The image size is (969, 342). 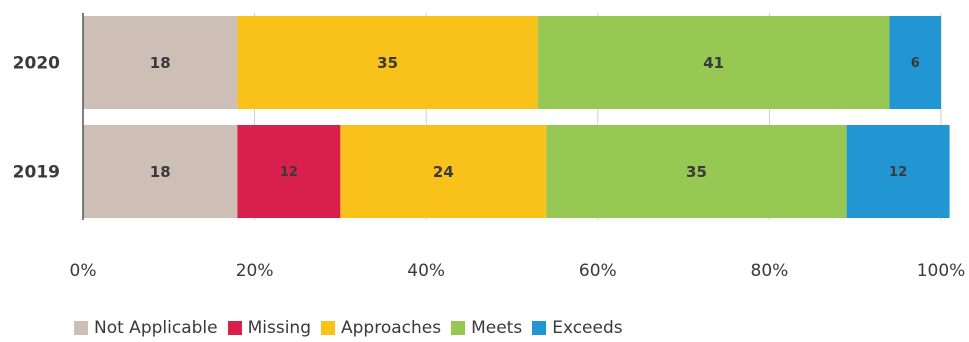 What do you see at coordinates (391, 328) in the screenshot?
I see `legend-label: Approaches` at bounding box center [391, 328].